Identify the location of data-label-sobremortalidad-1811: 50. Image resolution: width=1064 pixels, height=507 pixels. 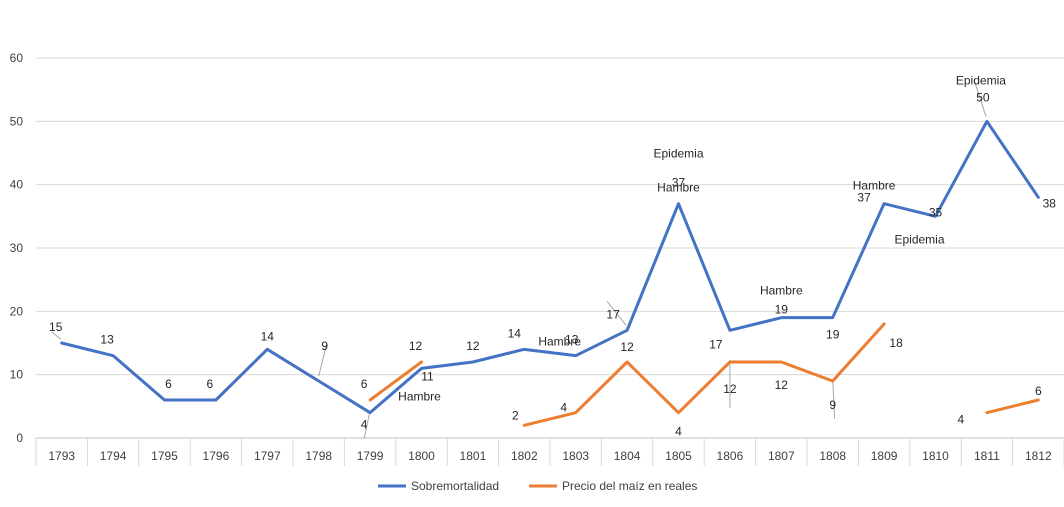
(983, 97).